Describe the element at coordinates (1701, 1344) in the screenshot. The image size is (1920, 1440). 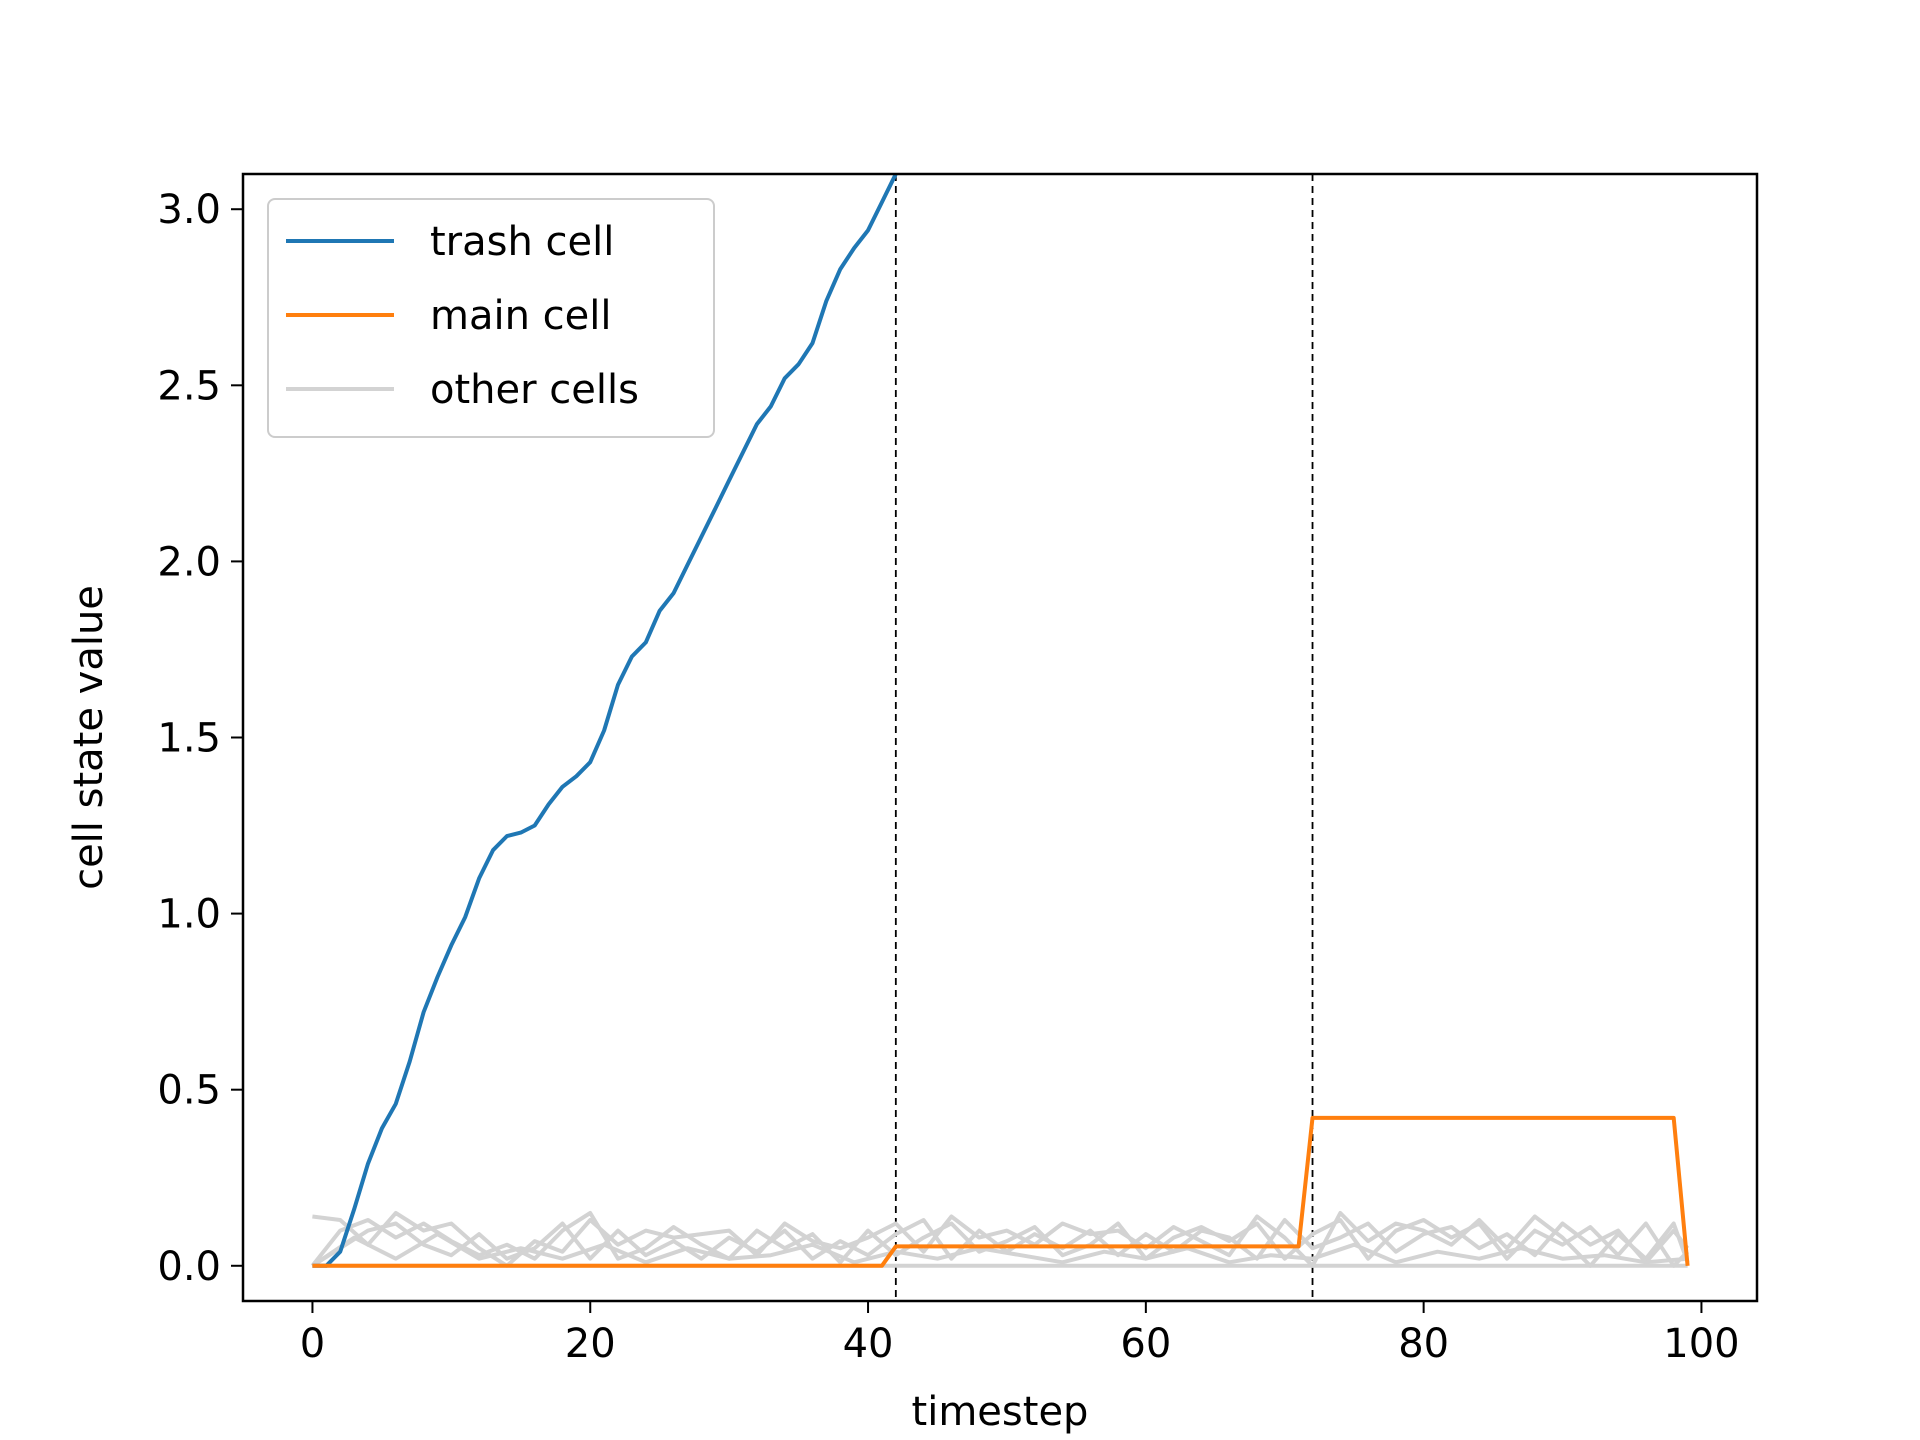
I see `x-tick-label-5: 100` at that location.